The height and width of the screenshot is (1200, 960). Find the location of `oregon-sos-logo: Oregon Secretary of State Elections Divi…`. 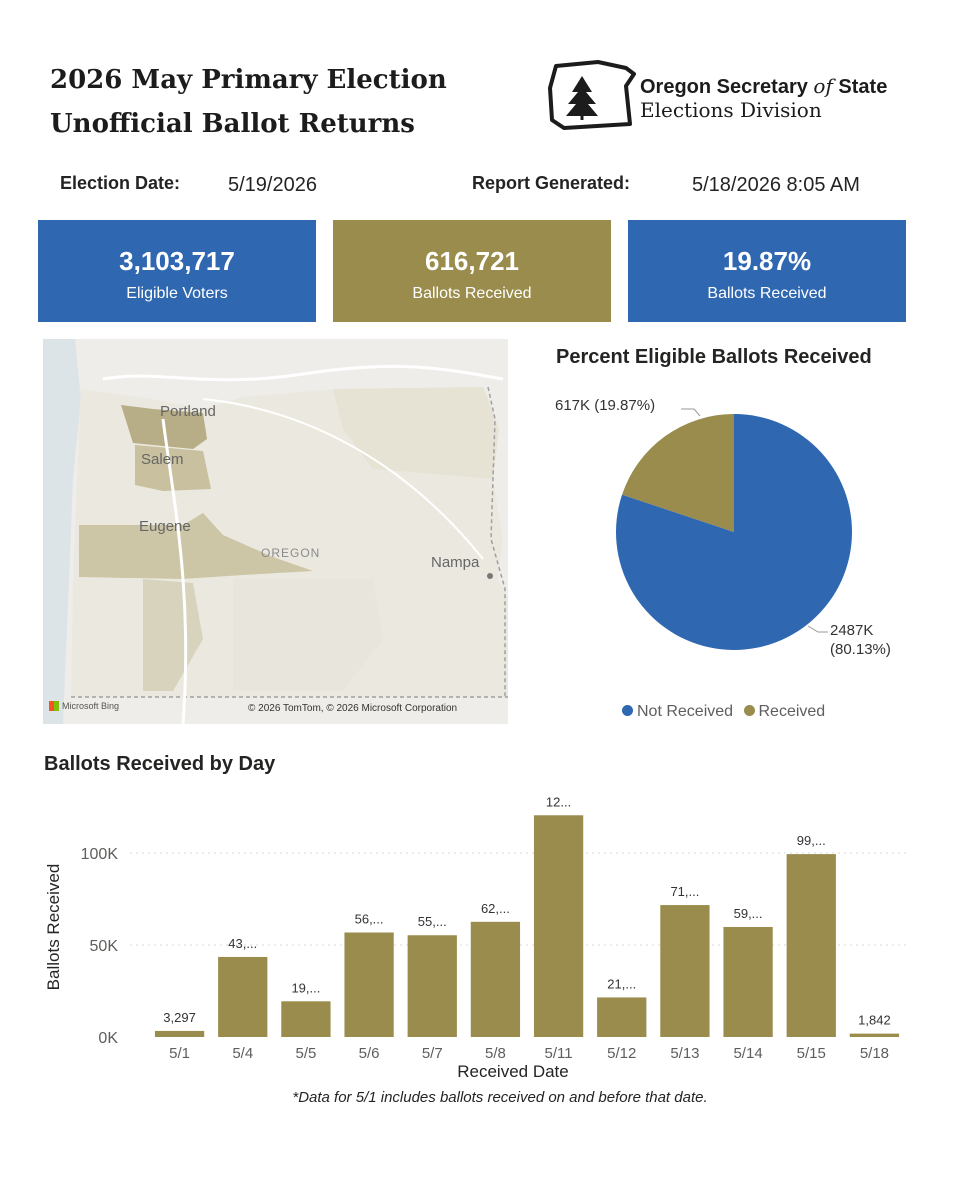

oregon-sos-logo: Oregon Secretary of State Elections Divi… is located at coordinates (736, 96).